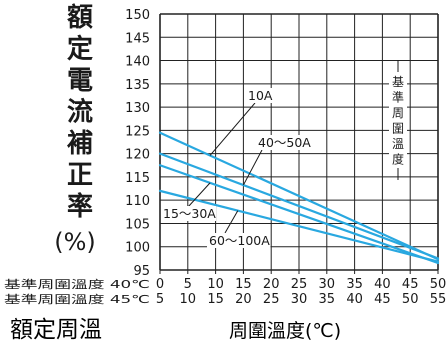 This screenshot has width=446, height=349. Describe the element at coordinates (398, 82) in the screenshot. I see `reference-label-char: 基` at that location.